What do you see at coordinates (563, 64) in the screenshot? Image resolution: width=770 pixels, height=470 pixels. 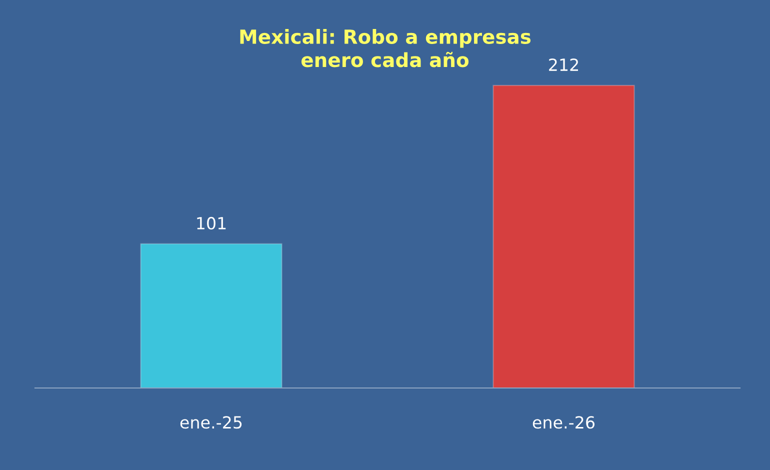 I see `data-label: 212` at bounding box center [563, 64].